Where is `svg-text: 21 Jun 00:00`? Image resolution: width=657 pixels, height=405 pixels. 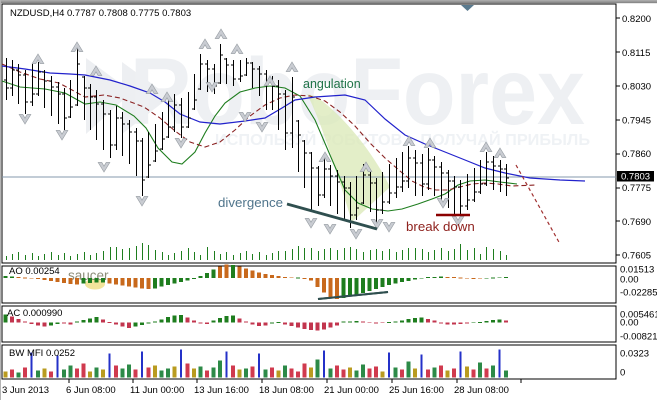 svg-text: 21 Jun 00:00 is located at coordinates (351, 390).